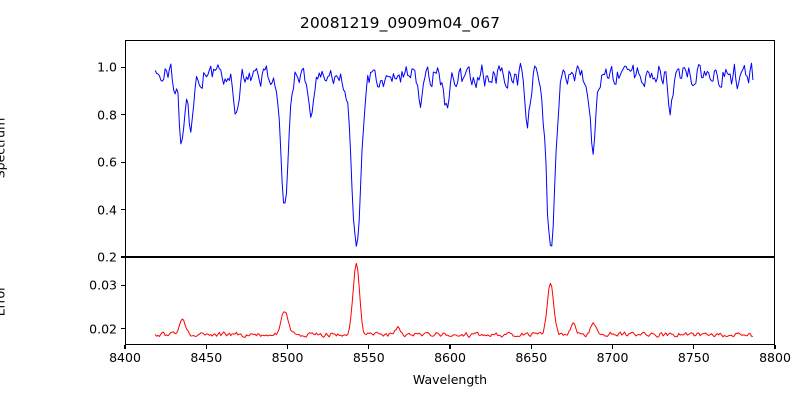  What do you see at coordinates (107, 115) in the screenshot?
I see `y-tick-label-spectrum-3: 0.8` at bounding box center [107, 115].